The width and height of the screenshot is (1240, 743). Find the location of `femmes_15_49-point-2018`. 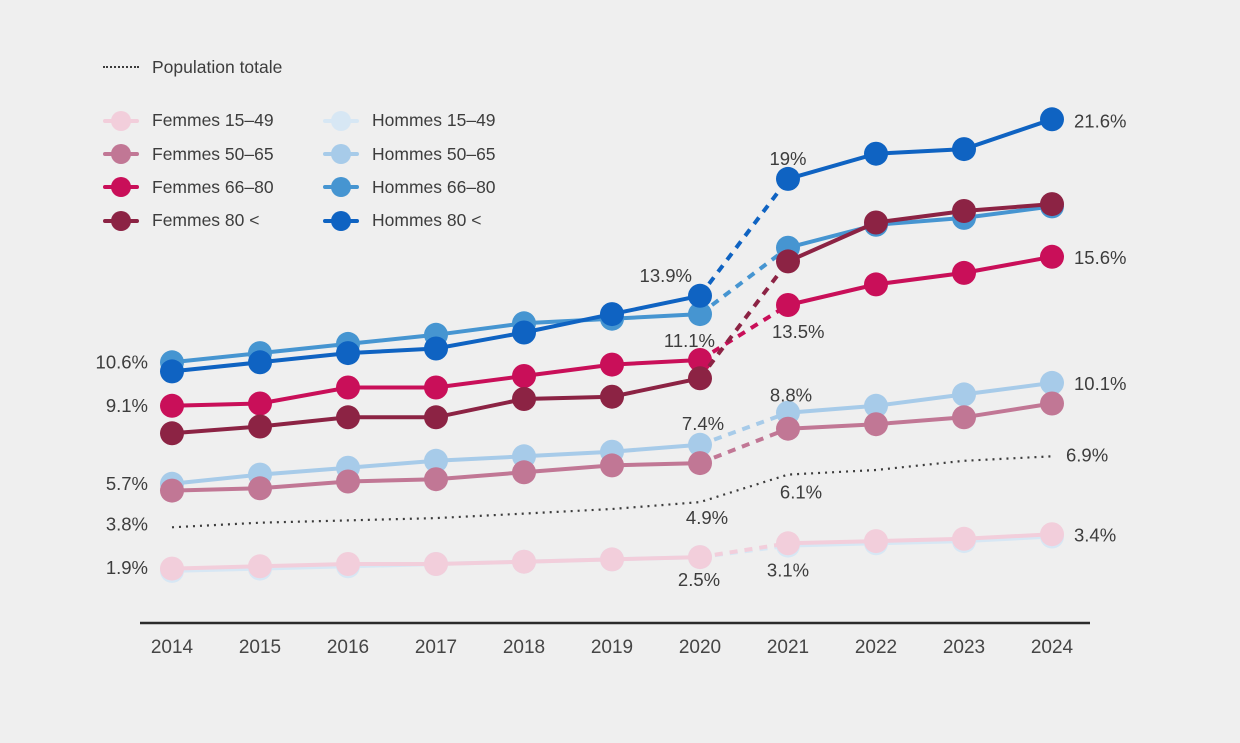

femmes_15_49-point-2018 is located at coordinates (524, 561).